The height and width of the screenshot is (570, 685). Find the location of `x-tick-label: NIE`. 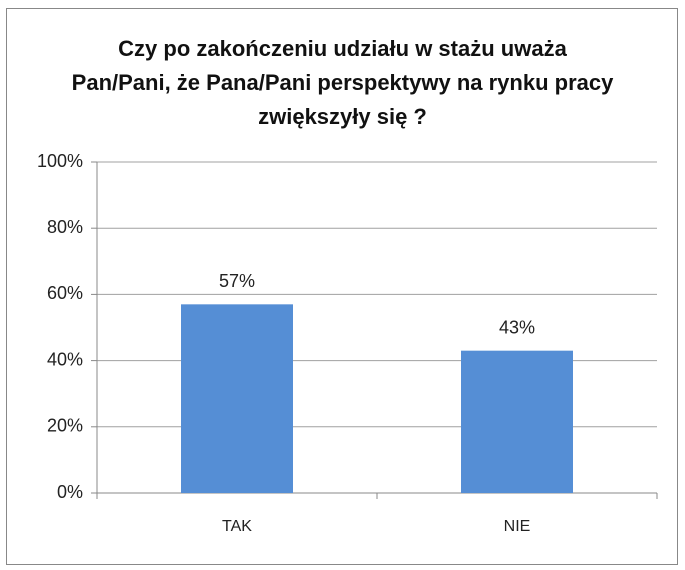

x-tick-label: NIE is located at coordinates (517, 526).